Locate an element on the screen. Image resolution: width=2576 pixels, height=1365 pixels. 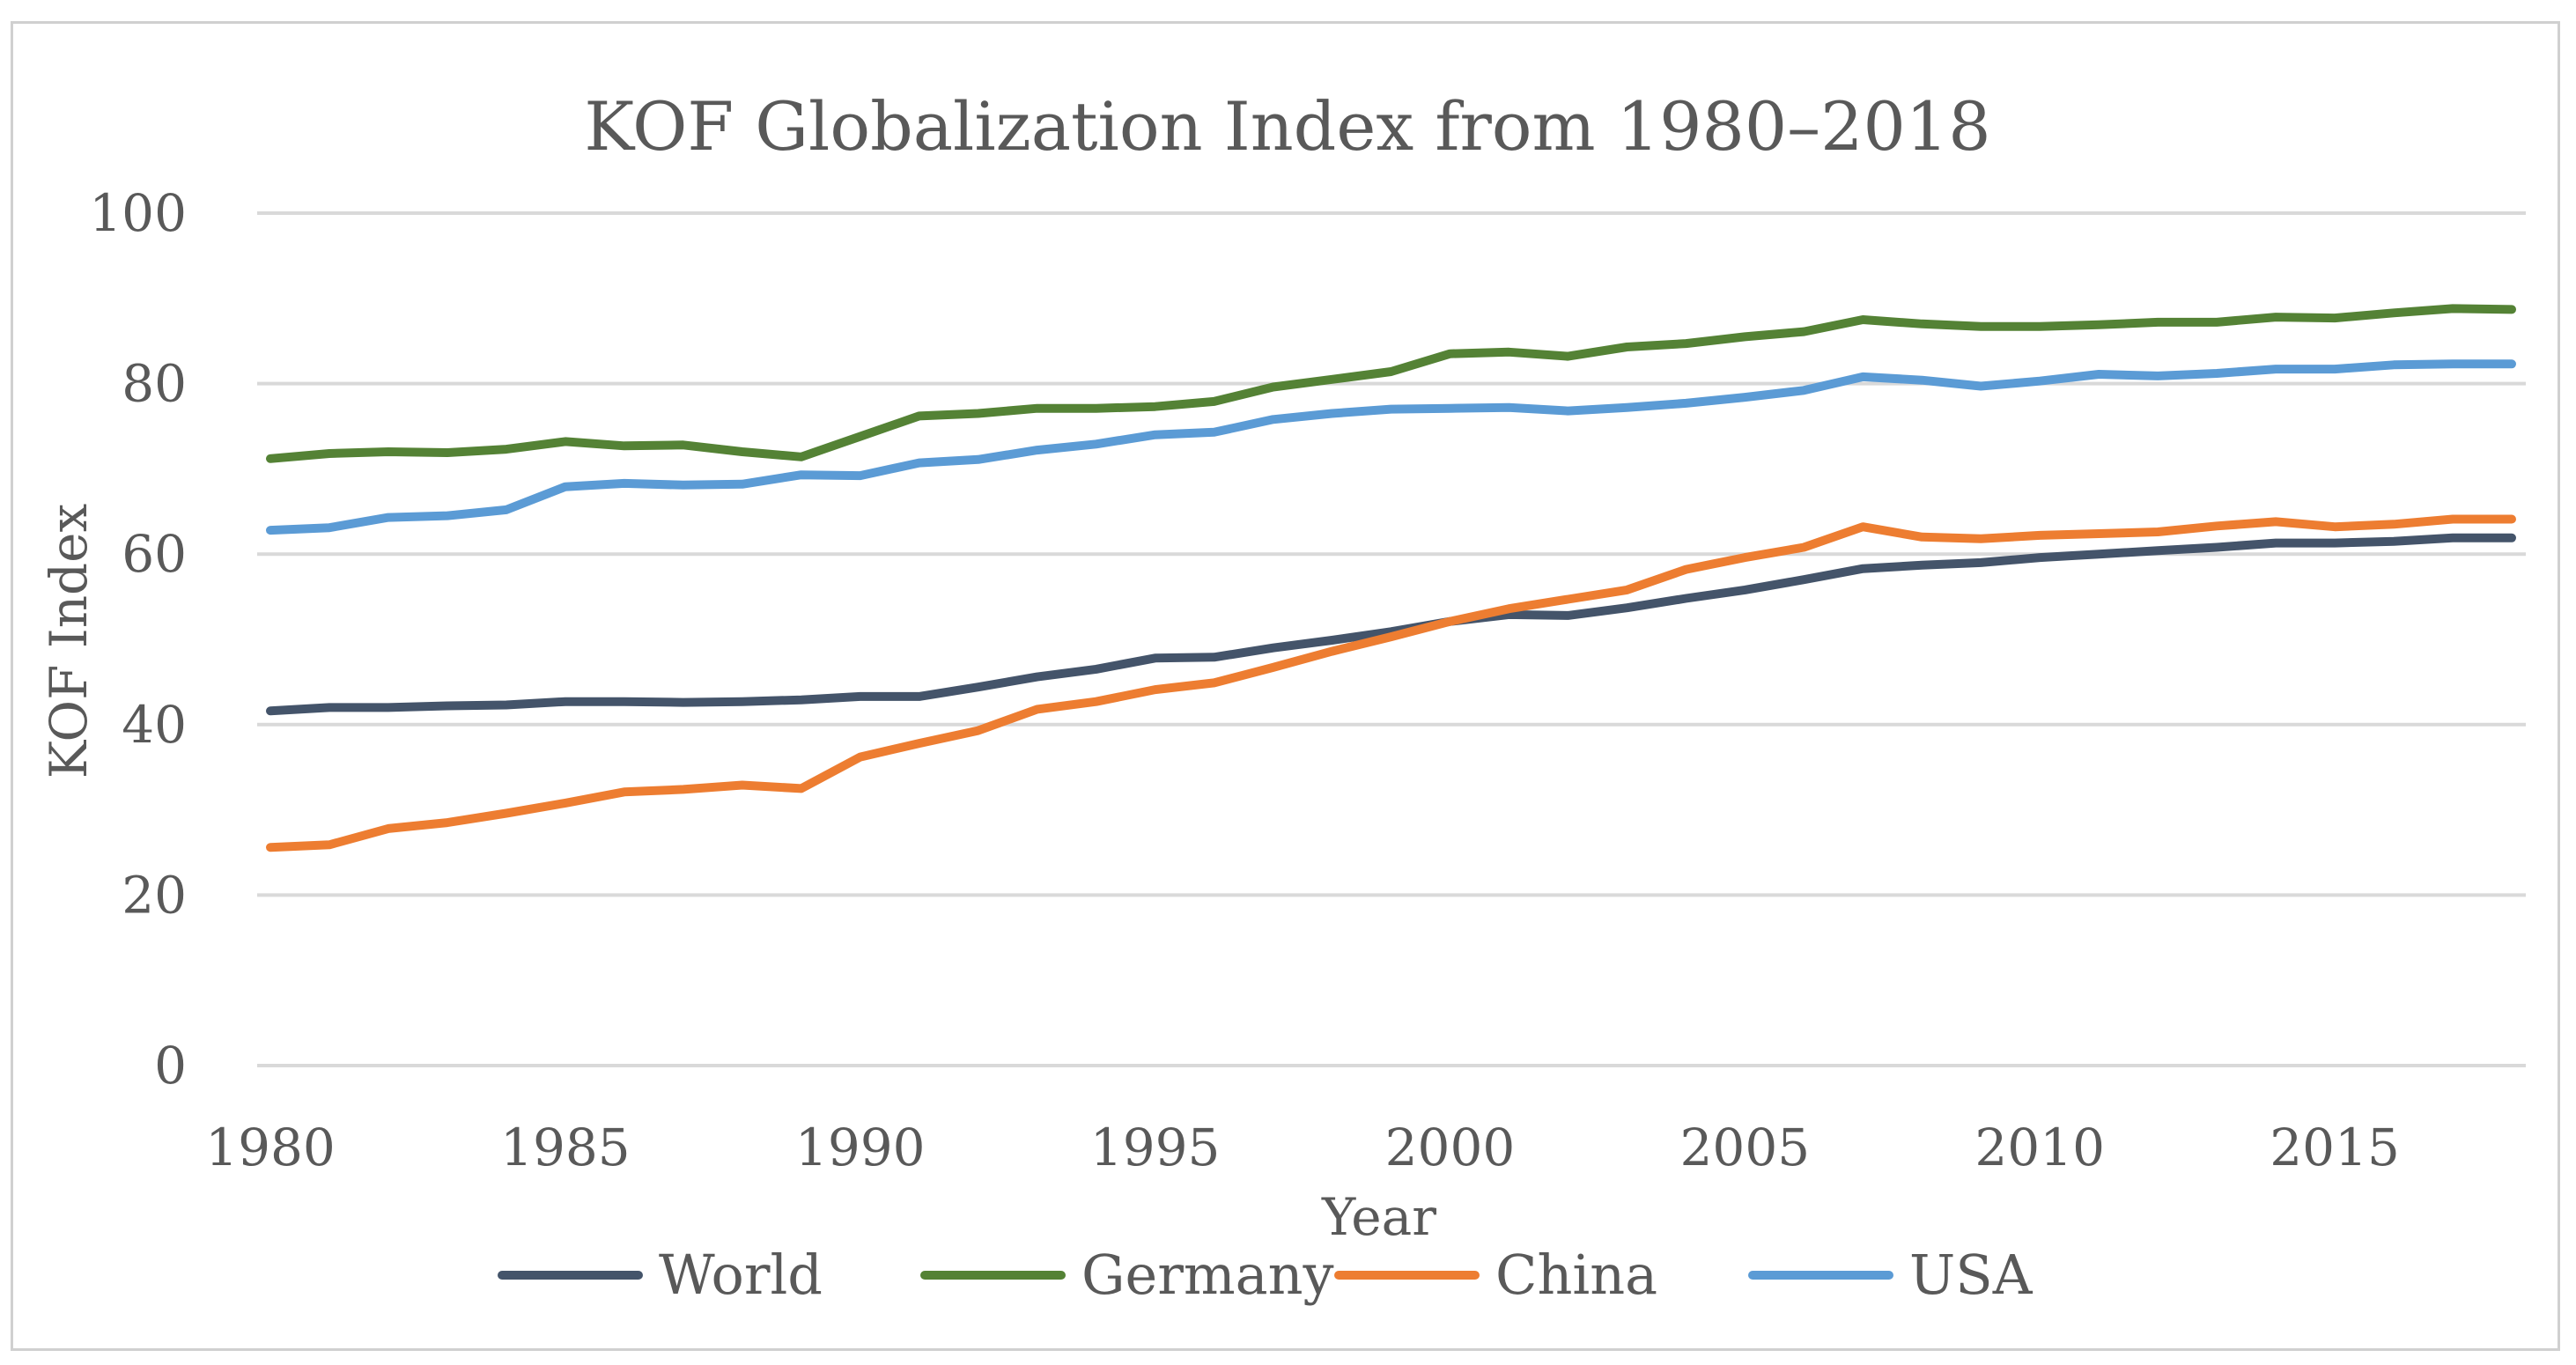
legend-label-world: World is located at coordinates (741, 1275).